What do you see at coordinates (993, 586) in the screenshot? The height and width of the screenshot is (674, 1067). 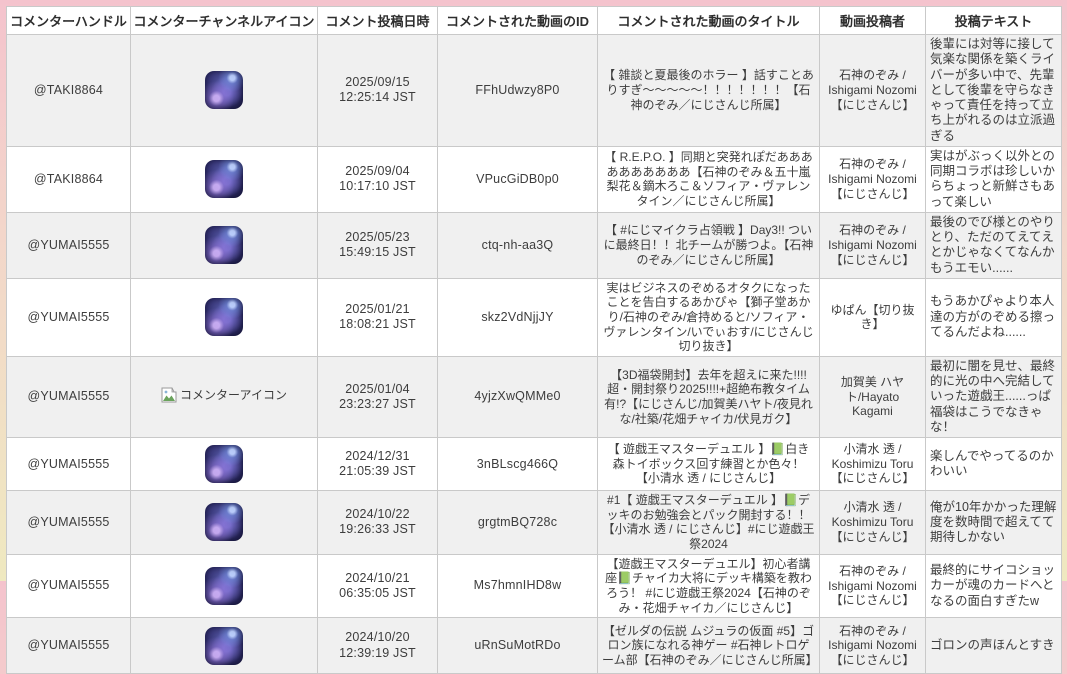 I see `comment-text-cell: 最終的にサイコショッカーが魂のカードへとなるの面白すぎたw` at bounding box center [993, 586].